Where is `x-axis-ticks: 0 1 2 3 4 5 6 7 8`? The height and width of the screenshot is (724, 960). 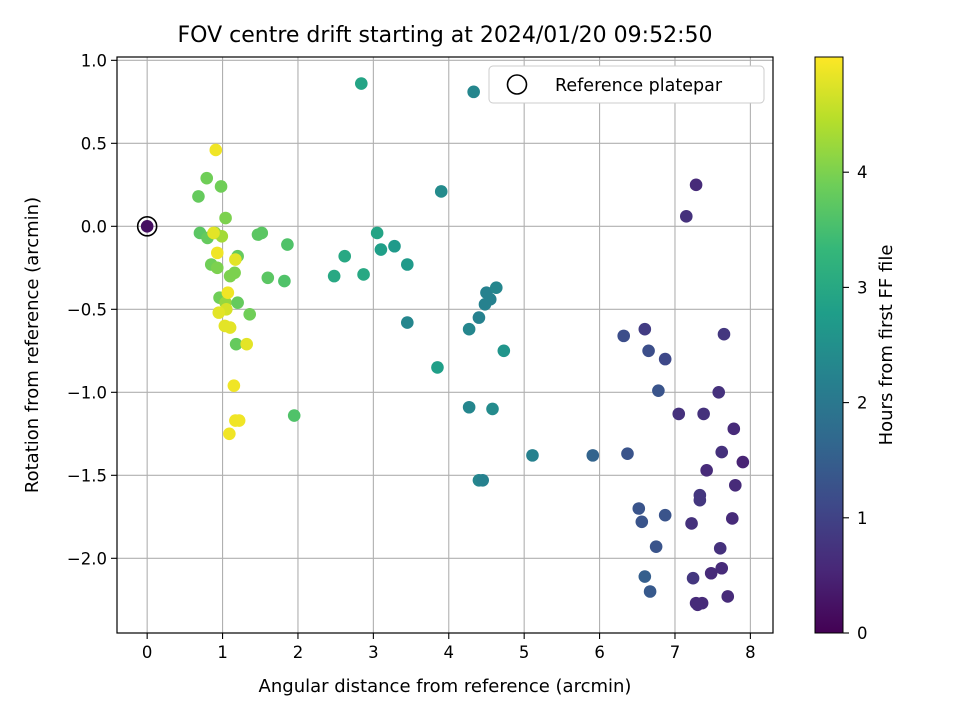 x-axis-ticks: 0 1 2 3 4 5 6 7 8 is located at coordinates (449, 647).